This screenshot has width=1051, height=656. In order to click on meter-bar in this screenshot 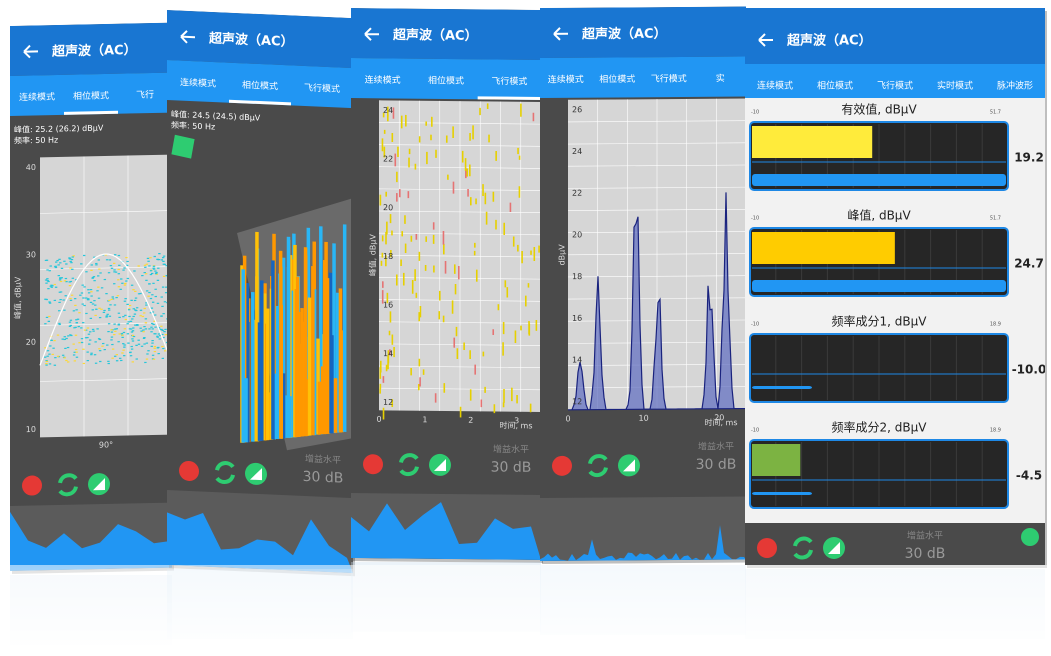, I will do `click(812, 142)`.